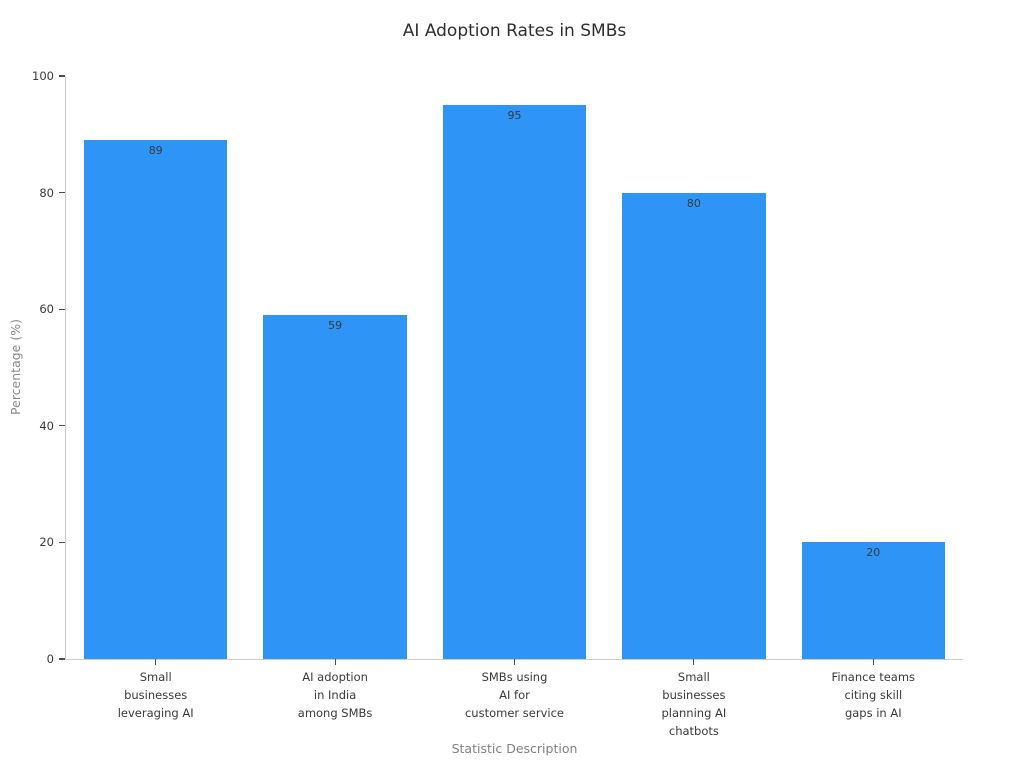 The height and width of the screenshot is (768, 1024). I want to click on bar-value-label: 20, so click(873, 553).